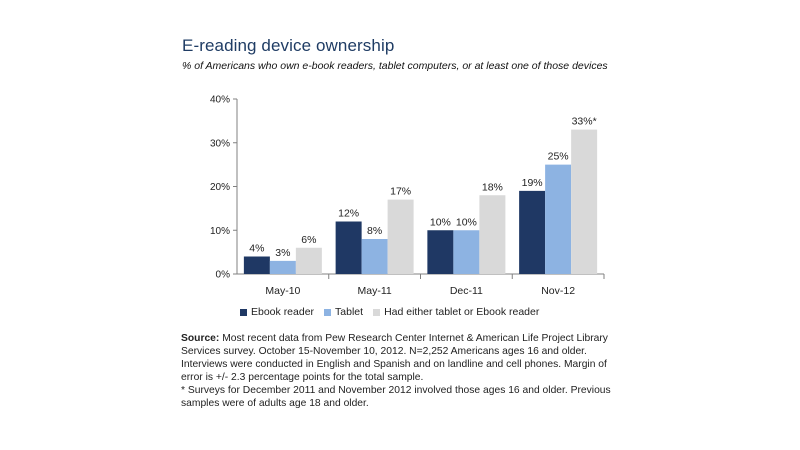 Image resolution: width=800 pixels, height=450 pixels. What do you see at coordinates (220, 143) in the screenshot?
I see `y-tick-label: 30%` at bounding box center [220, 143].